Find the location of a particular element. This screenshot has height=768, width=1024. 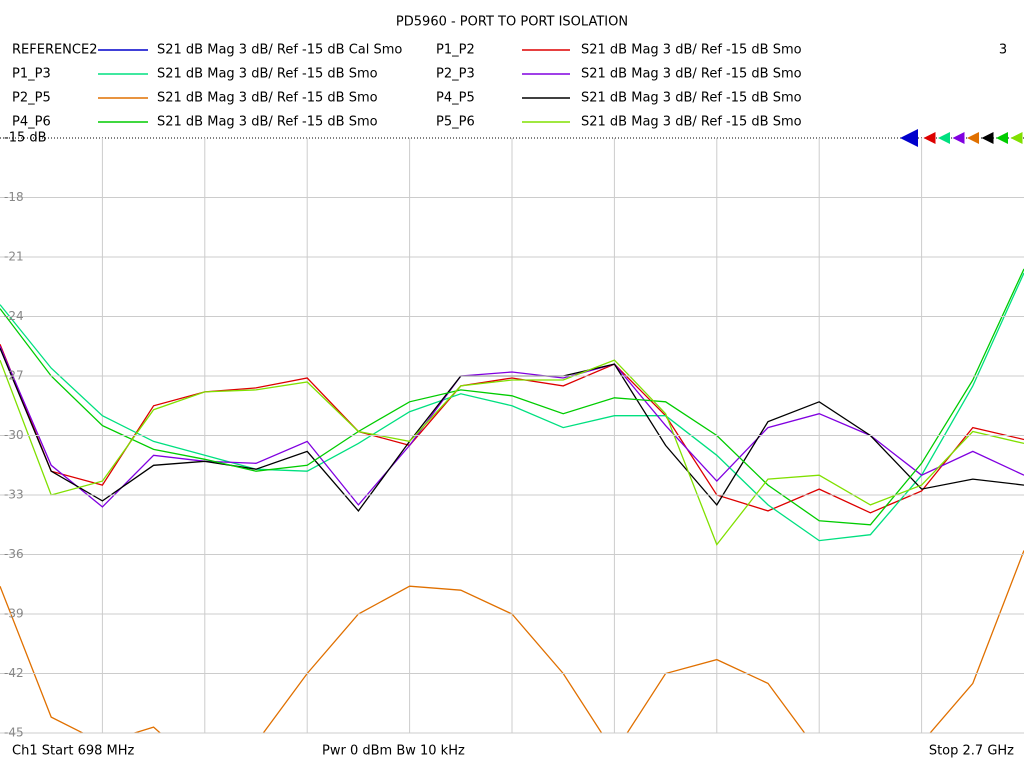

legend-name: P1_P3 is located at coordinates (31, 74).